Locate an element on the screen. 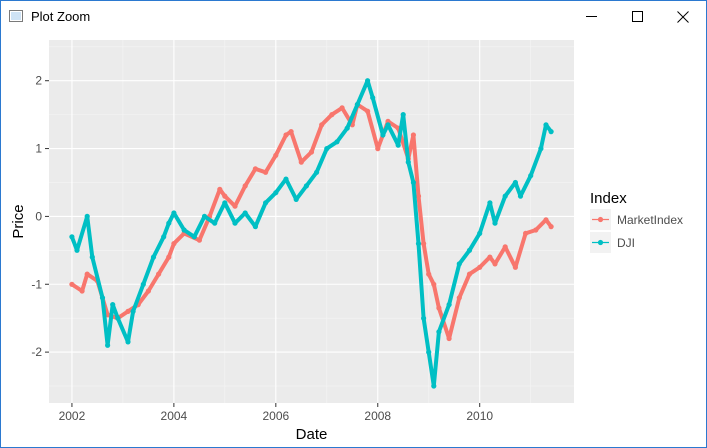 This screenshot has height=448, width=707. legend: Index MarketIndex DJI is located at coordinates (636, 221).